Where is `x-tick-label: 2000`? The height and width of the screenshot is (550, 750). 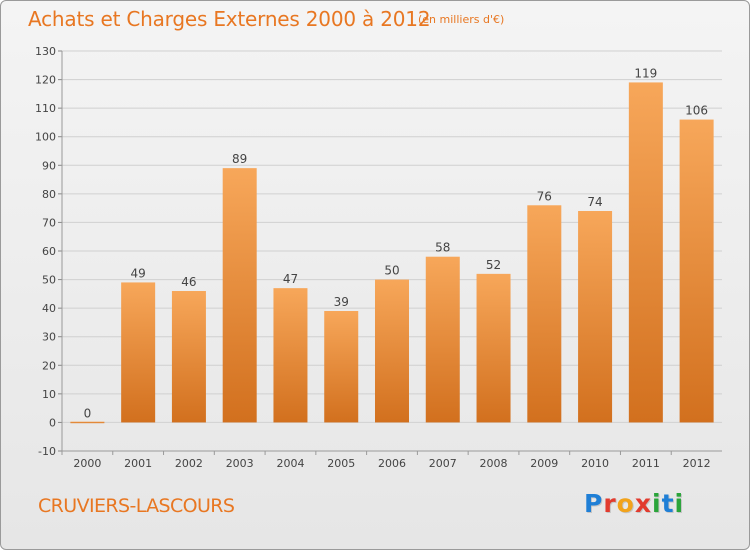
x-tick-label: 2000 is located at coordinates (87, 463).